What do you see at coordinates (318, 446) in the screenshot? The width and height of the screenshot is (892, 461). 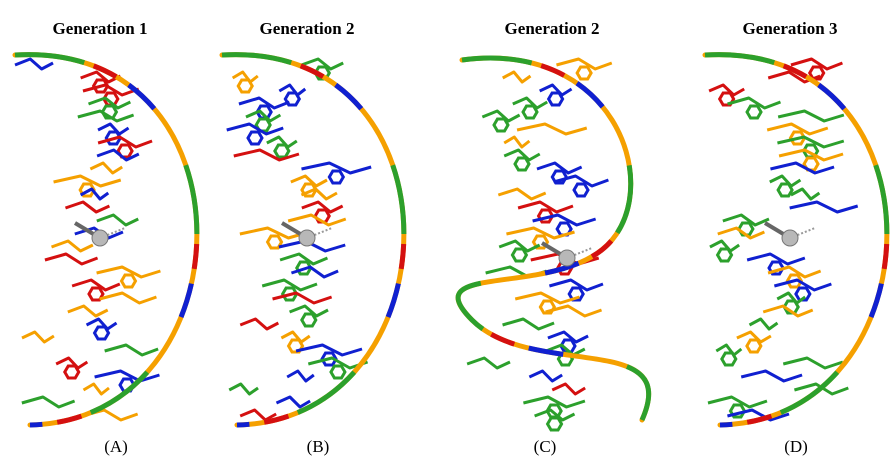 I see `panel-label: (B)` at bounding box center [318, 446].